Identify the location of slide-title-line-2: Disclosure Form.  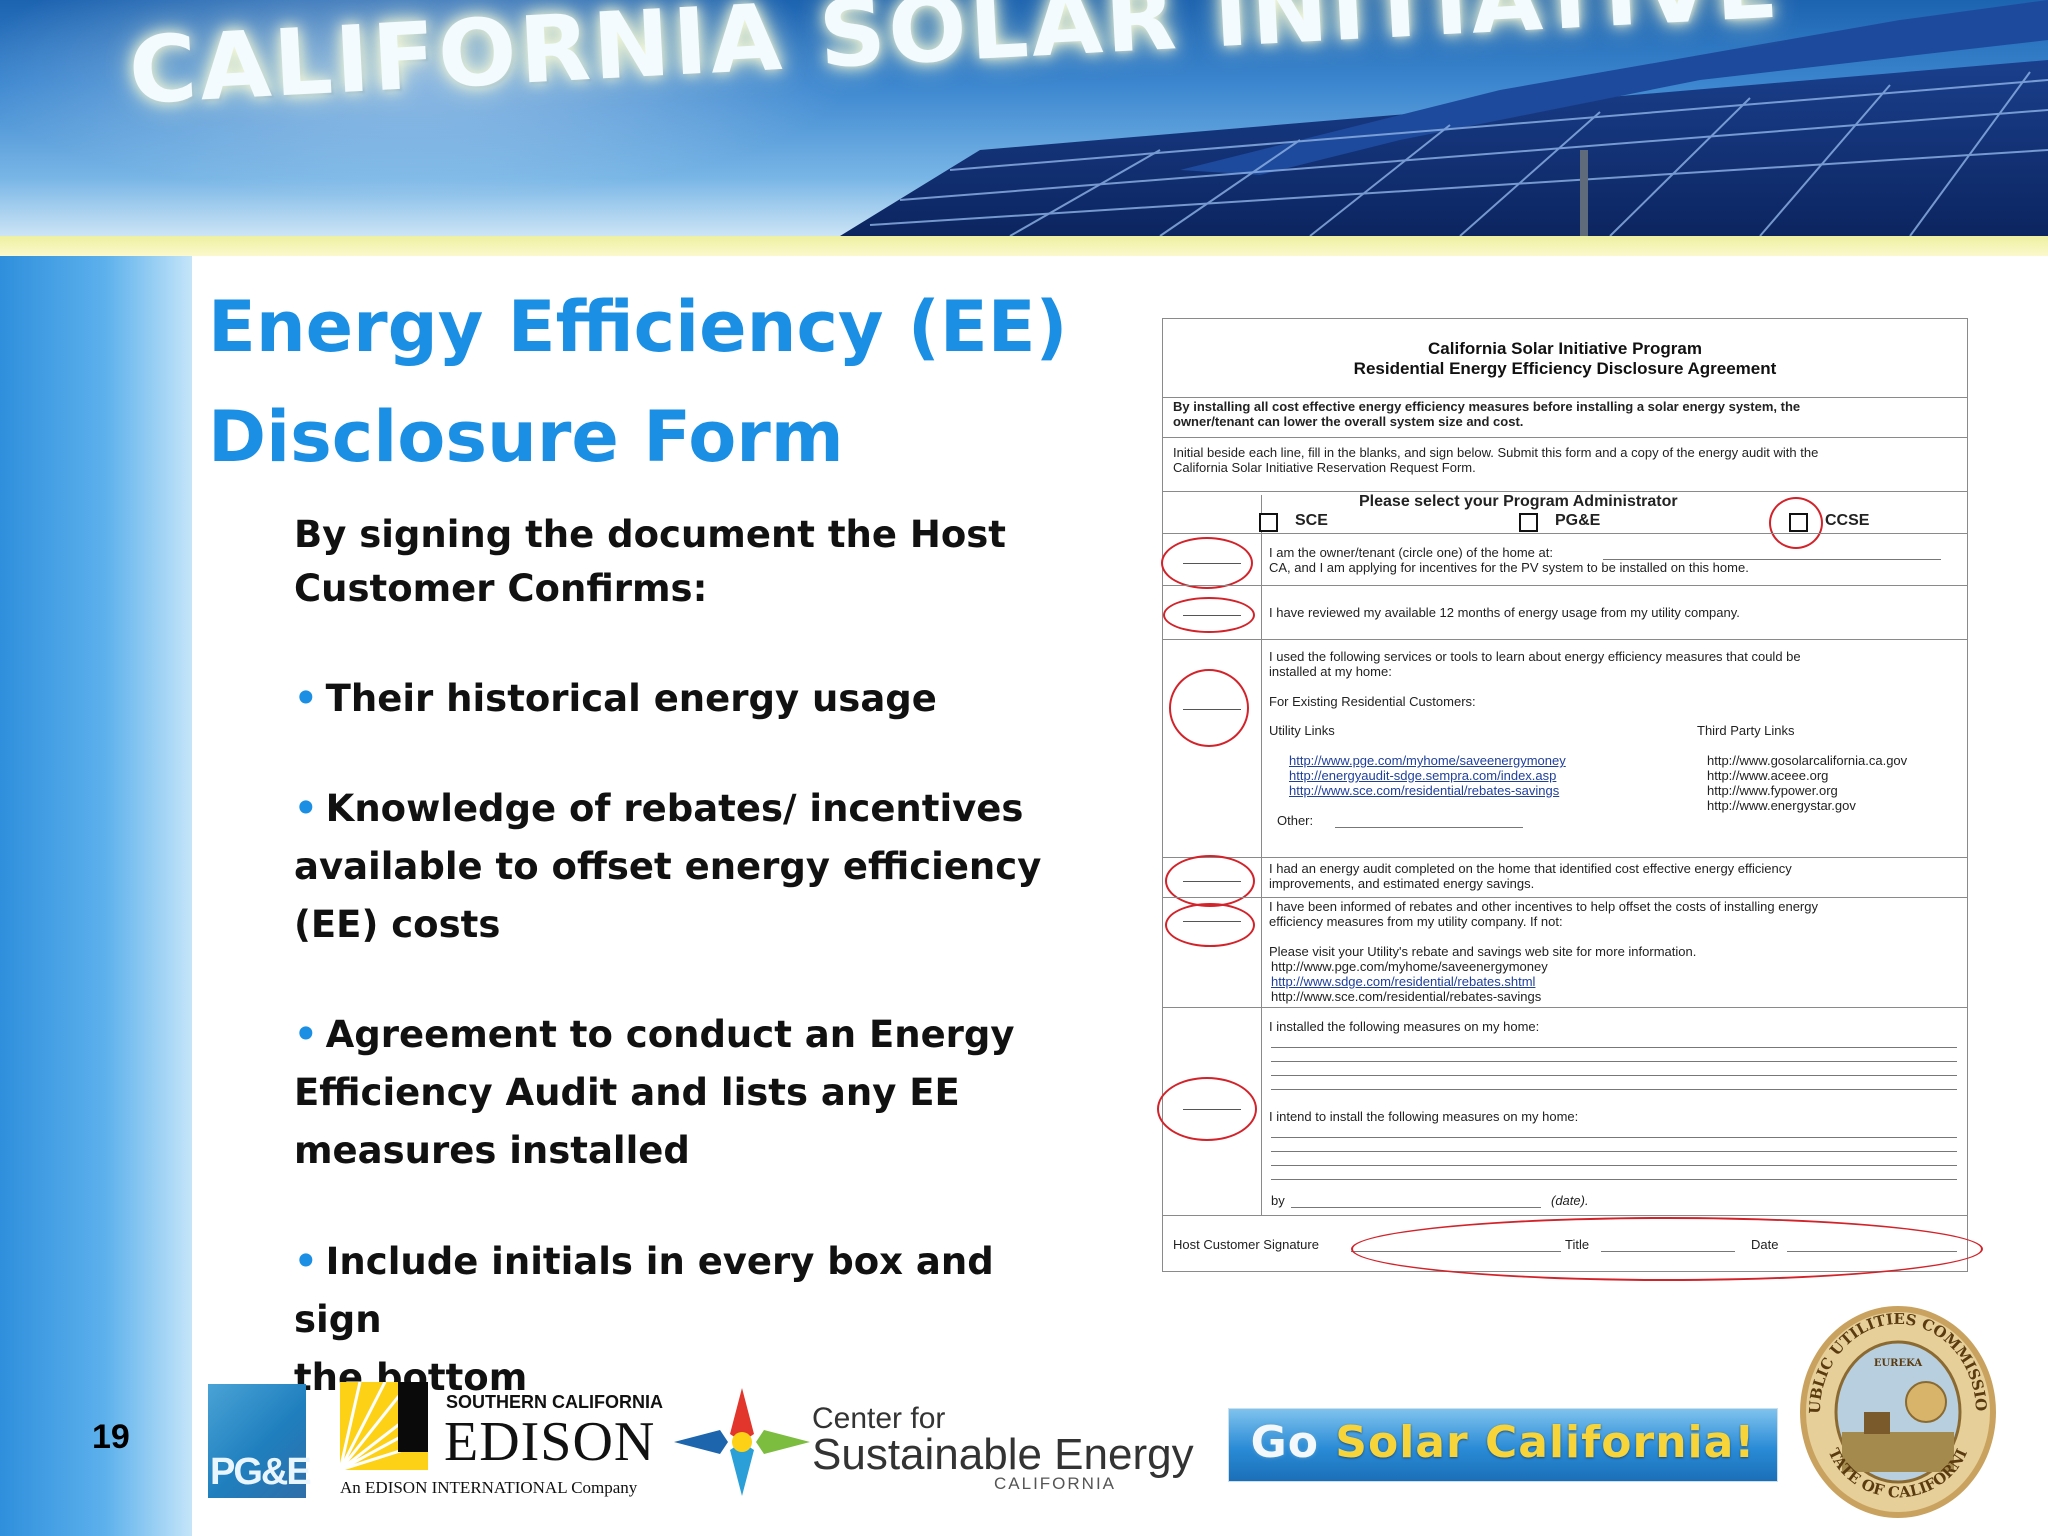
(526, 437).